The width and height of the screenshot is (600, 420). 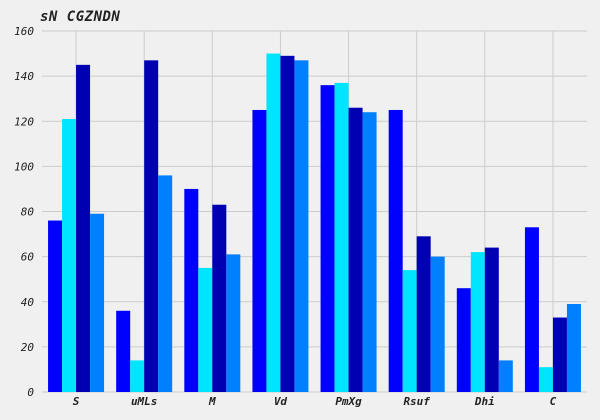 I want to click on y-tick-label: 60, so click(x=28, y=257).